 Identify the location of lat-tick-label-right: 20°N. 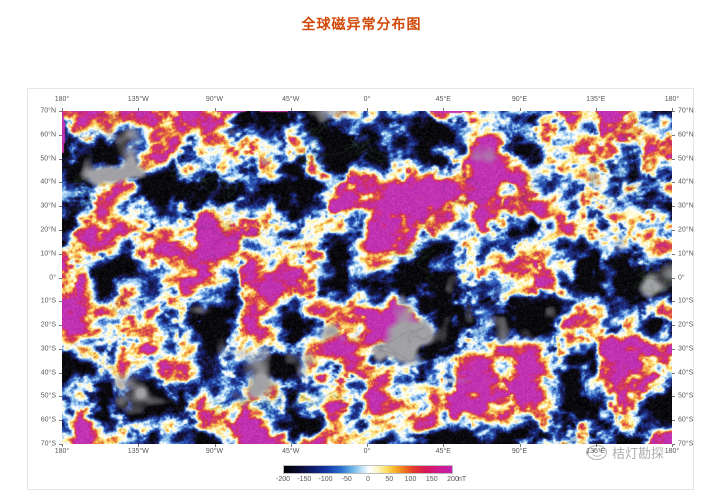
(686, 230).